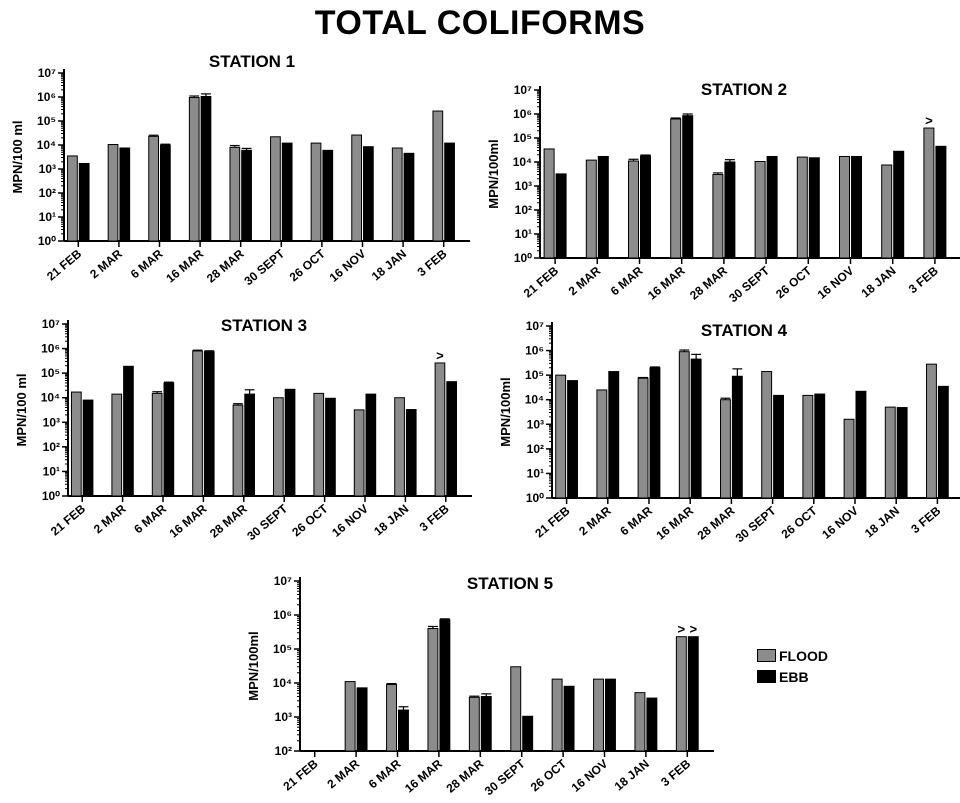 This screenshot has width=960, height=803. Describe the element at coordinates (766, 676) in the screenshot. I see `ebb-swatch` at that location.